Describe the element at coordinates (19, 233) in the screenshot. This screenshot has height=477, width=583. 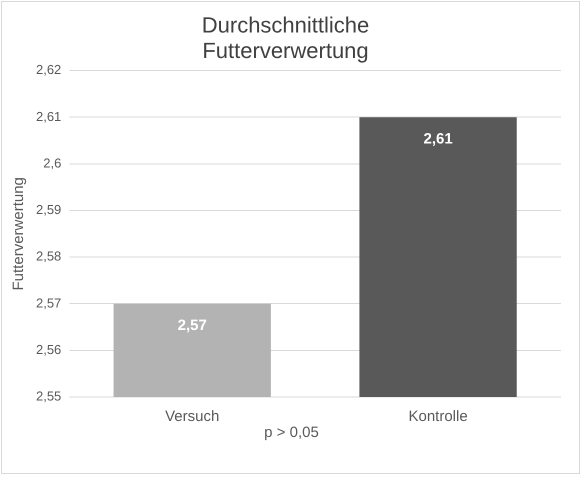
I see `y-axis-title: Futterverwertung` at that location.